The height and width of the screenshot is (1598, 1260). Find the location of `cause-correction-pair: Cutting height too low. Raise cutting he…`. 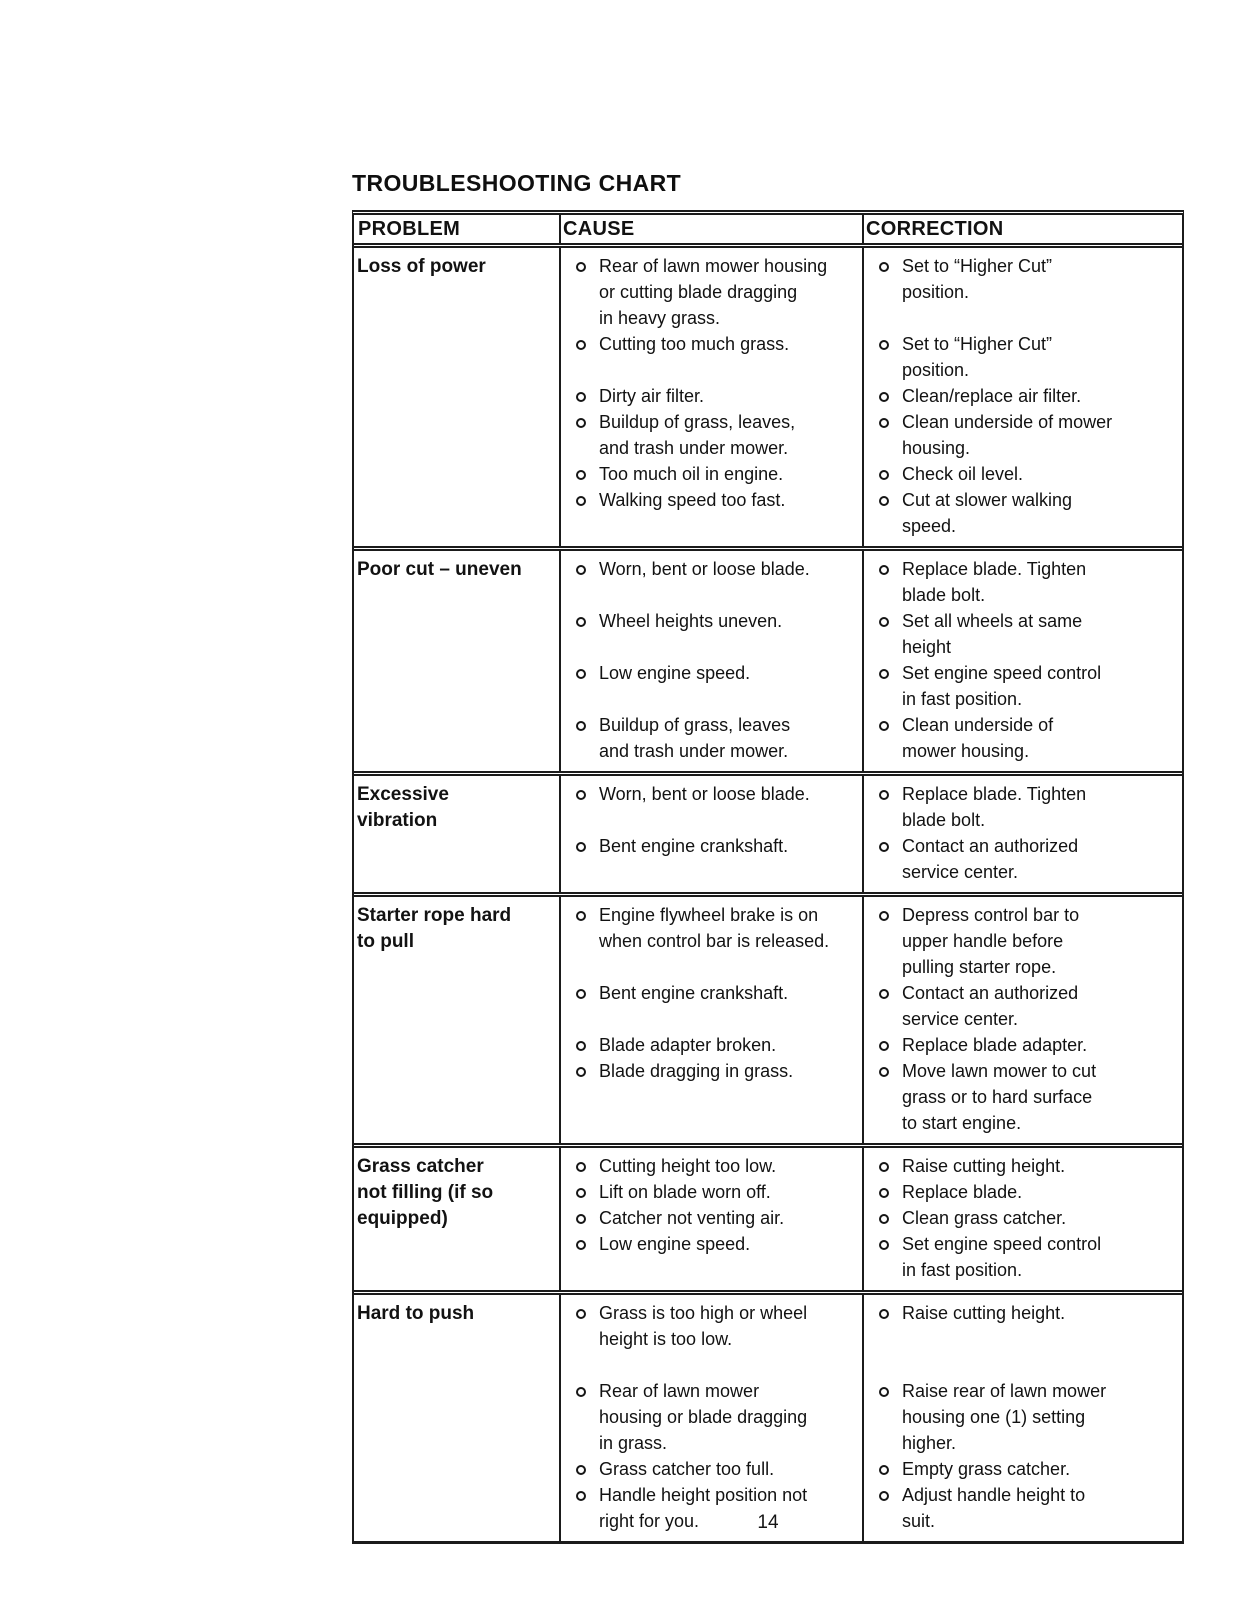

cause-correction-pair: Cutting height too low. Raise cutting he… is located at coordinates (870, 1166).